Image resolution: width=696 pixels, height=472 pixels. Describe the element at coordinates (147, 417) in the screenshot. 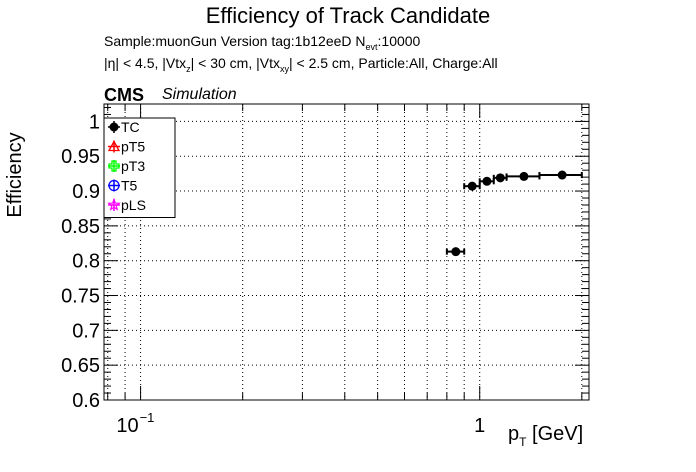

I see `x-tick-label-exponent: −1` at that location.